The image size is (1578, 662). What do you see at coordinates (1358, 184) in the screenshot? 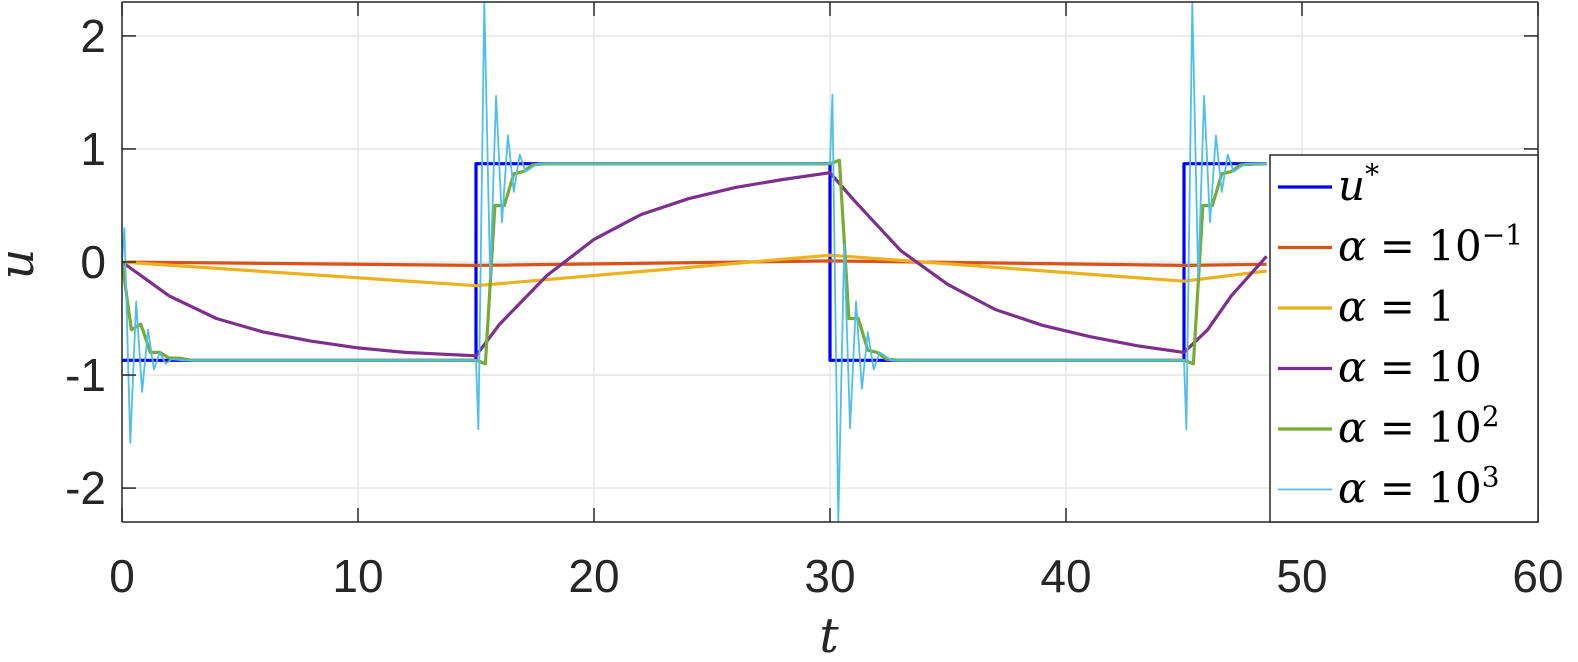
I see `legend-label-0: u*` at bounding box center [1358, 184].